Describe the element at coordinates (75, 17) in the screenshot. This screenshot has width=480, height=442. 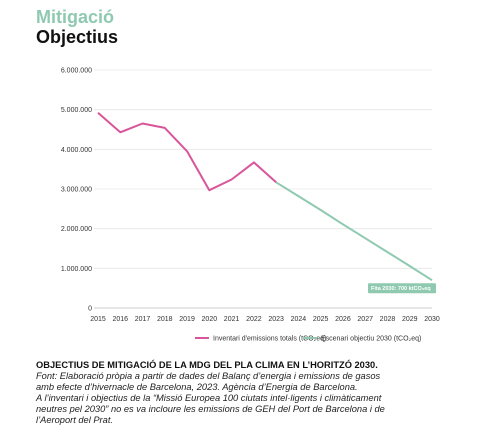
I see `section-kicker: Mitigació` at that location.